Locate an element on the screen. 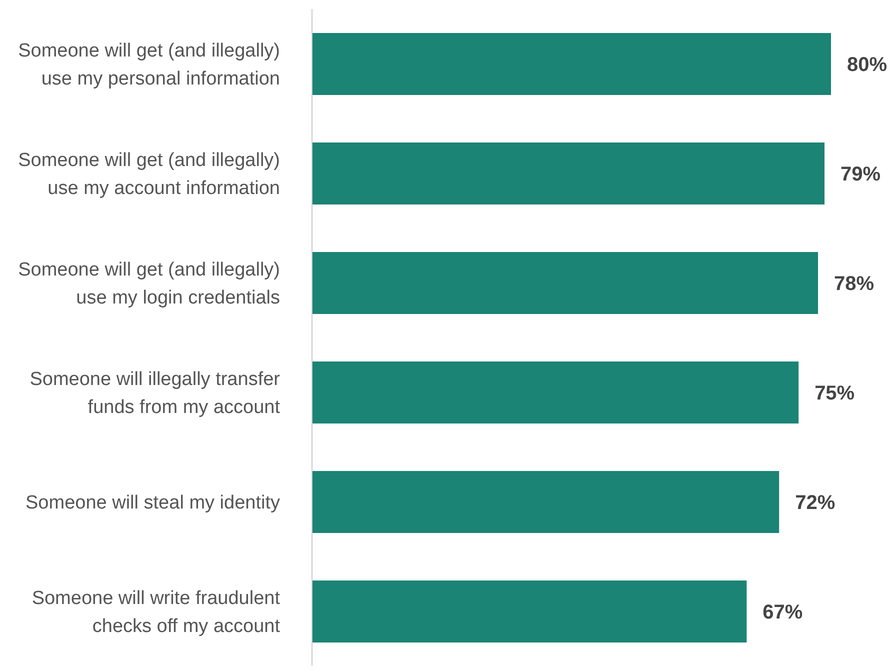  y-tick-label: Someone will get (and illegally) use my account information is located at coordinates (149, 174).